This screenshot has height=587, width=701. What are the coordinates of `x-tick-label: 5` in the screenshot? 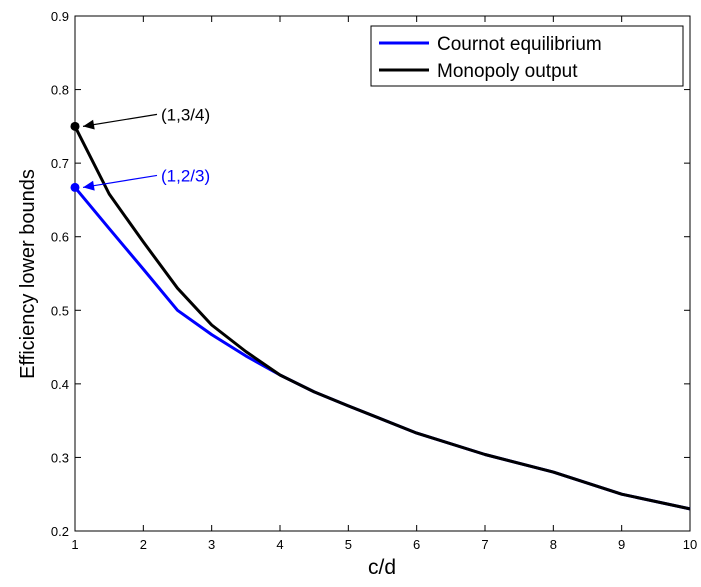 It's located at (348, 544).